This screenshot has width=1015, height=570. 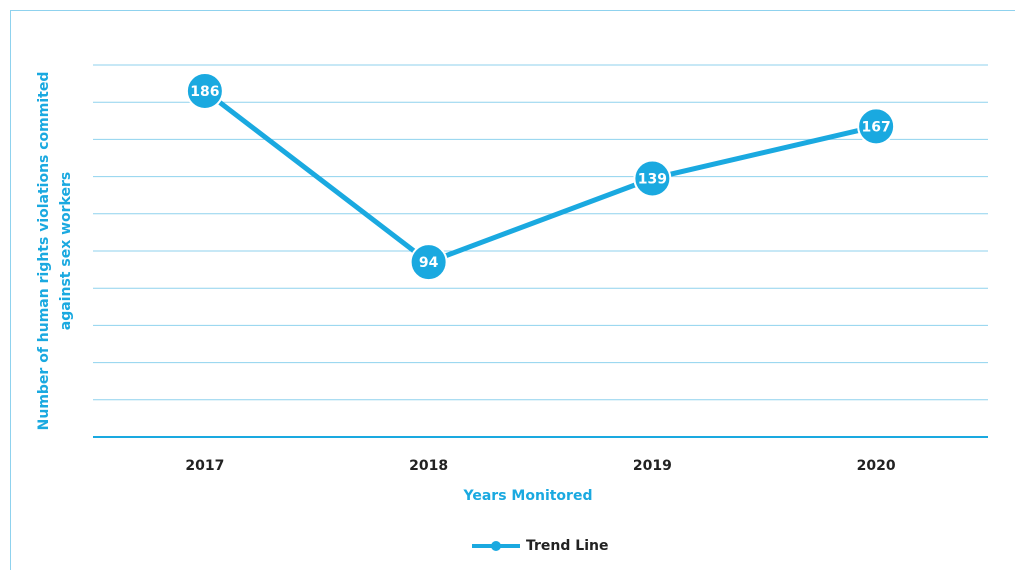 I want to click on legend-marker, so click(x=496, y=546).